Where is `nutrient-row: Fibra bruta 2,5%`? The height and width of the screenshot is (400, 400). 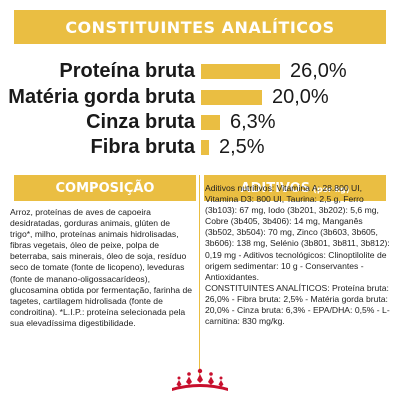 nutrient-row: Fibra bruta 2,5% is located at coordinates (200, 147).